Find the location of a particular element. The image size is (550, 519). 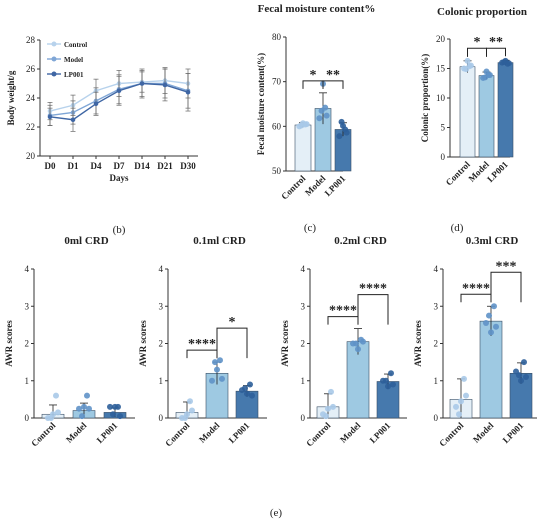

weight-ytick-label: 26 is located at coordinates (31, 69).